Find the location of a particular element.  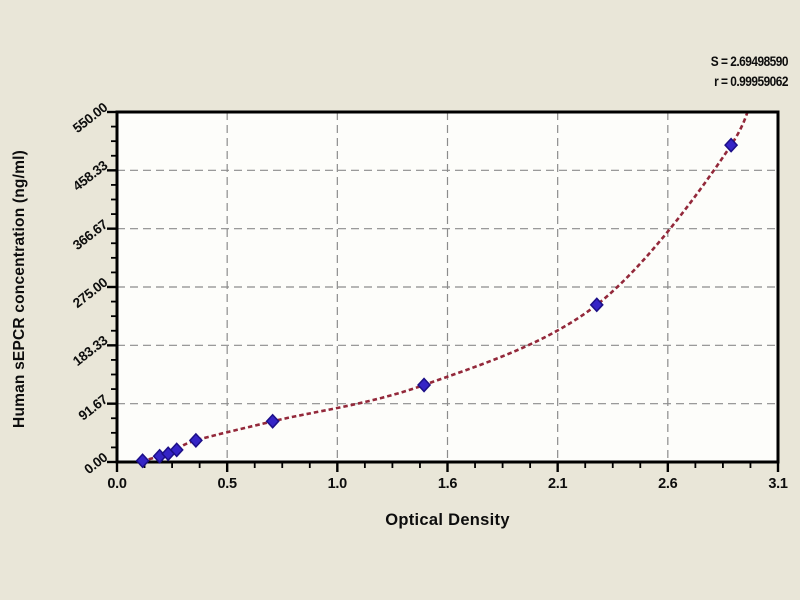

x-tick-label: 2.1 is located at coordinates (558, 484).